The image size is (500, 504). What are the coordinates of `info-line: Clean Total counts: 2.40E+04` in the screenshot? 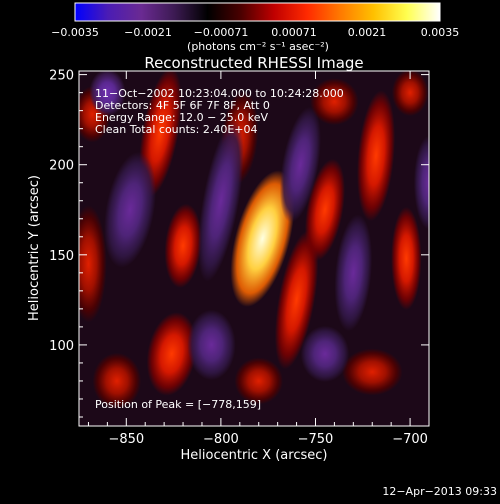 It's located at (176, 129).